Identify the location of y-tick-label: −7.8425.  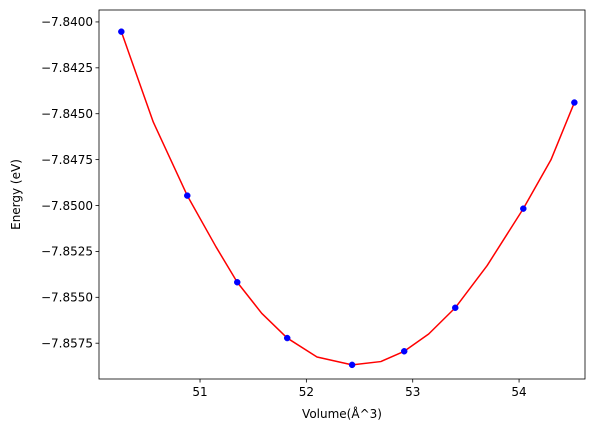
(67, 68).